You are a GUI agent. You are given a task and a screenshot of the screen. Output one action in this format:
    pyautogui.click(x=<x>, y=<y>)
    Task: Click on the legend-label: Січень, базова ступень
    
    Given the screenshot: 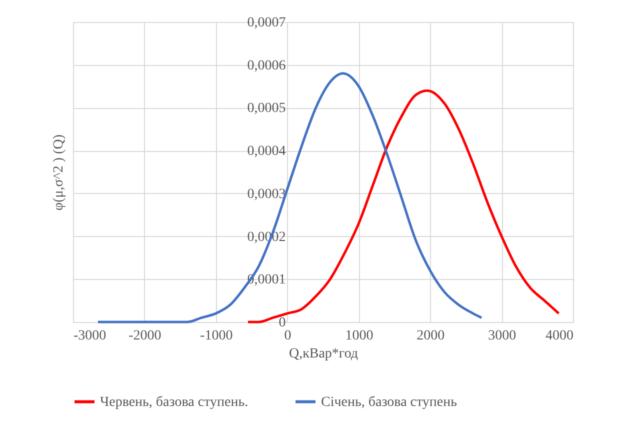 What is the action you would take?
    pyautogui.click(x=389, y=402)
    